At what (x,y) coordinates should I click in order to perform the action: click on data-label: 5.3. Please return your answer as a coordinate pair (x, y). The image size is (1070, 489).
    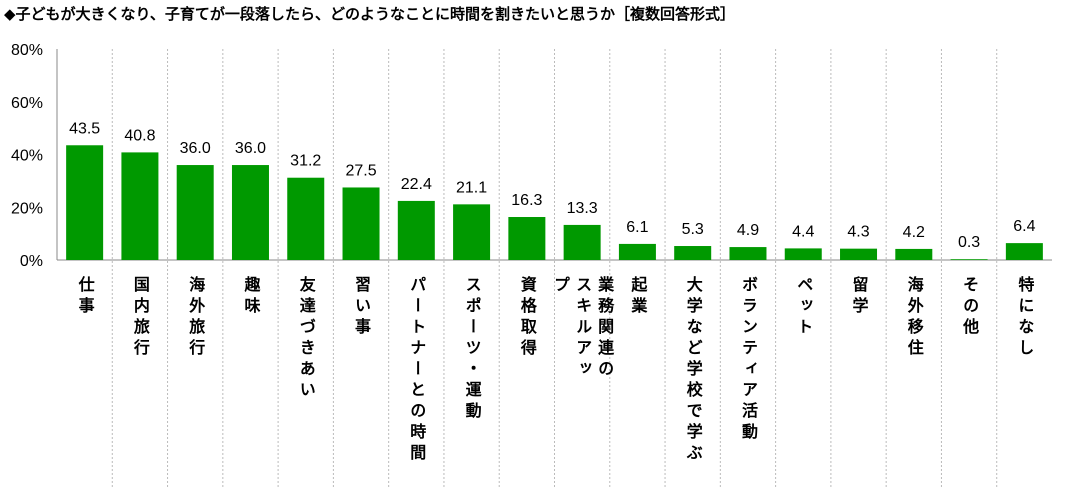
    Looking at the image, I should click on (693, 229).